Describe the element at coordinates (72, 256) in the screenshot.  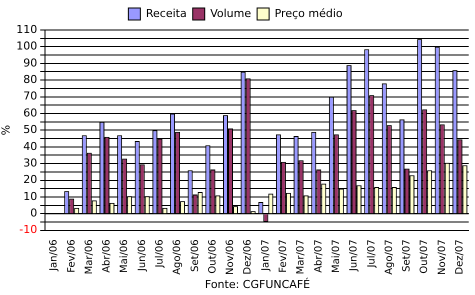
I see `x-tick-label: Fev/06` at that location.